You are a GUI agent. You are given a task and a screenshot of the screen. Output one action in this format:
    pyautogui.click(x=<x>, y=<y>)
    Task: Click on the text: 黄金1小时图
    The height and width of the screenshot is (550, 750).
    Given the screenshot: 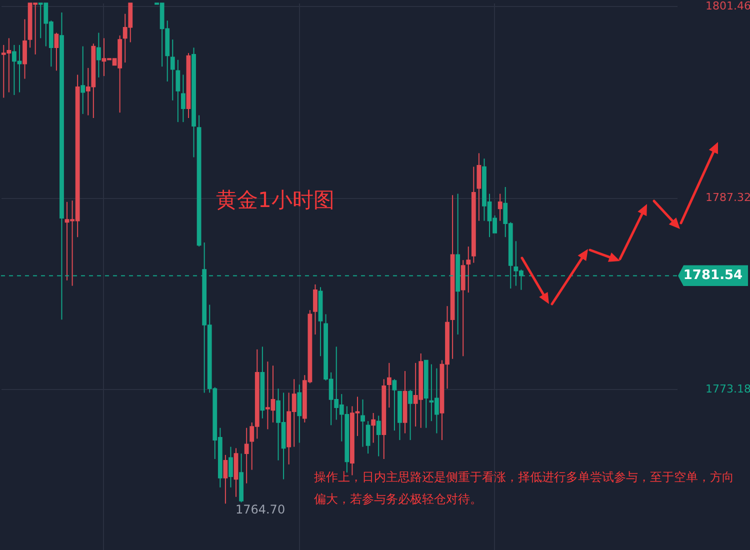 What is the action you would take?
    pyautogui.click(x=275, y=200)
    